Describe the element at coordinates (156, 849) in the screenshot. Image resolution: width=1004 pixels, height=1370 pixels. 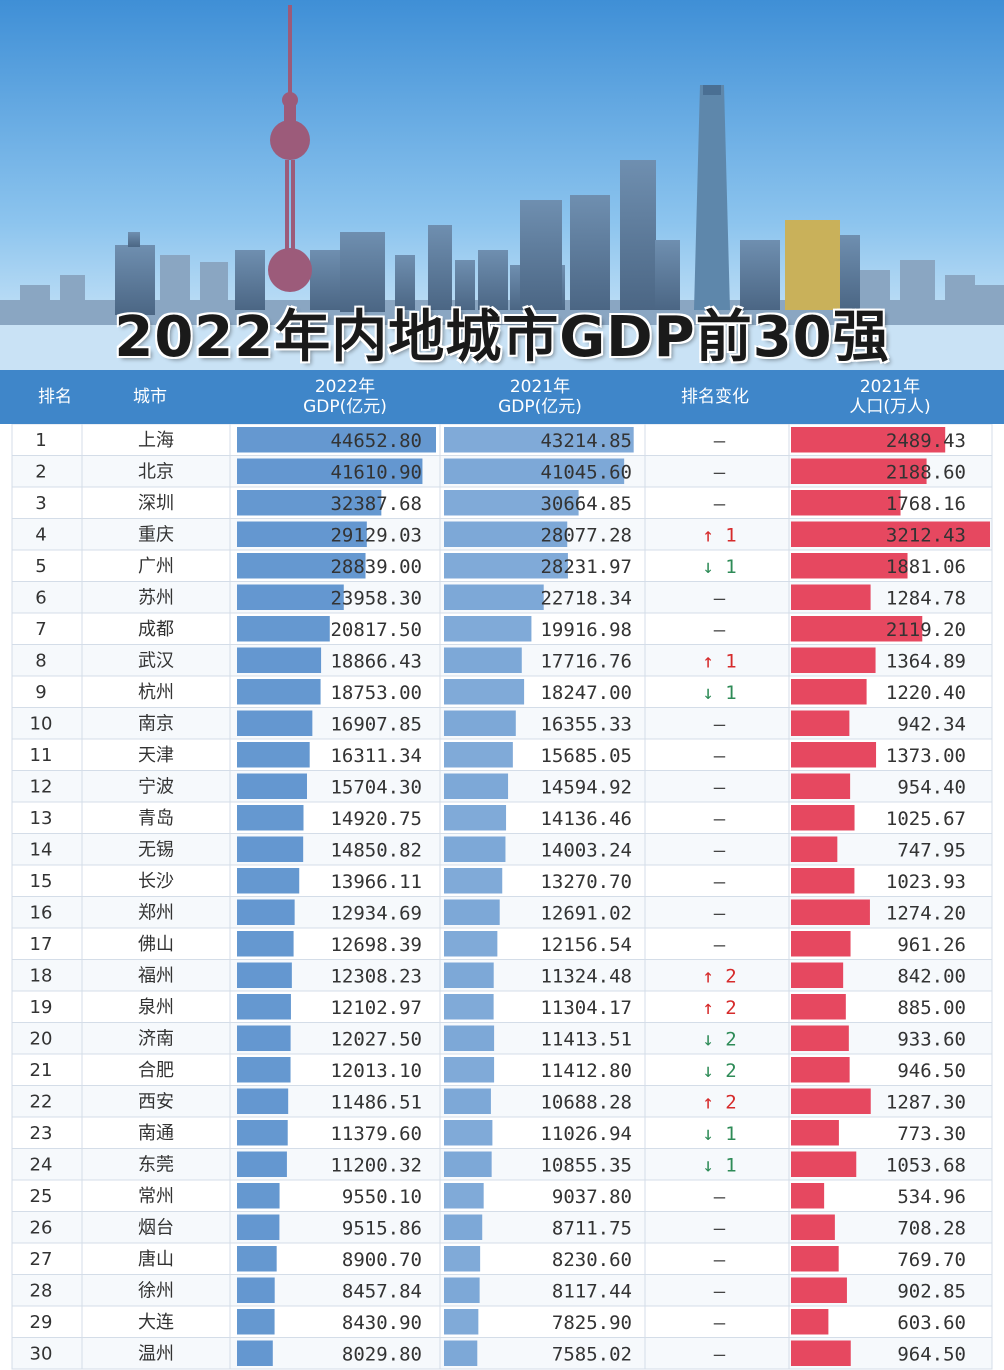
I see `city-label: 无锡` at that location.